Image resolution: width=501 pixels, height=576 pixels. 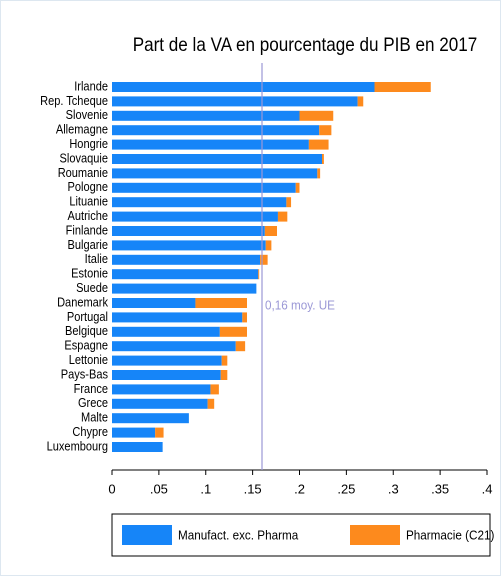 I want to click on y-tick-label: Autriche, so click(x=88, y=215).